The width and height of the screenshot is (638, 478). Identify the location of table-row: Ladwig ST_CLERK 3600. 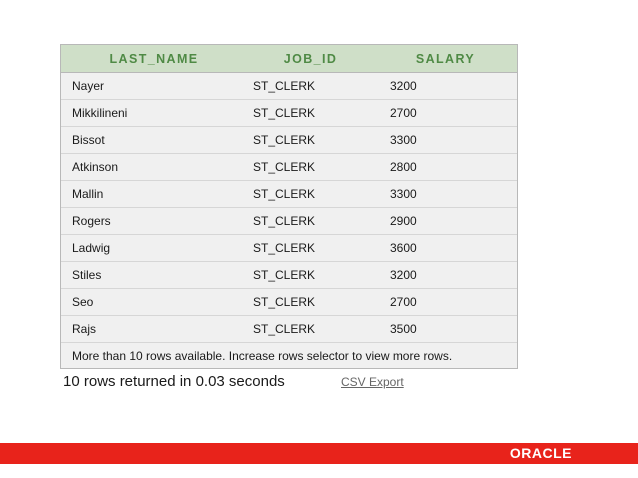
(289, 248).